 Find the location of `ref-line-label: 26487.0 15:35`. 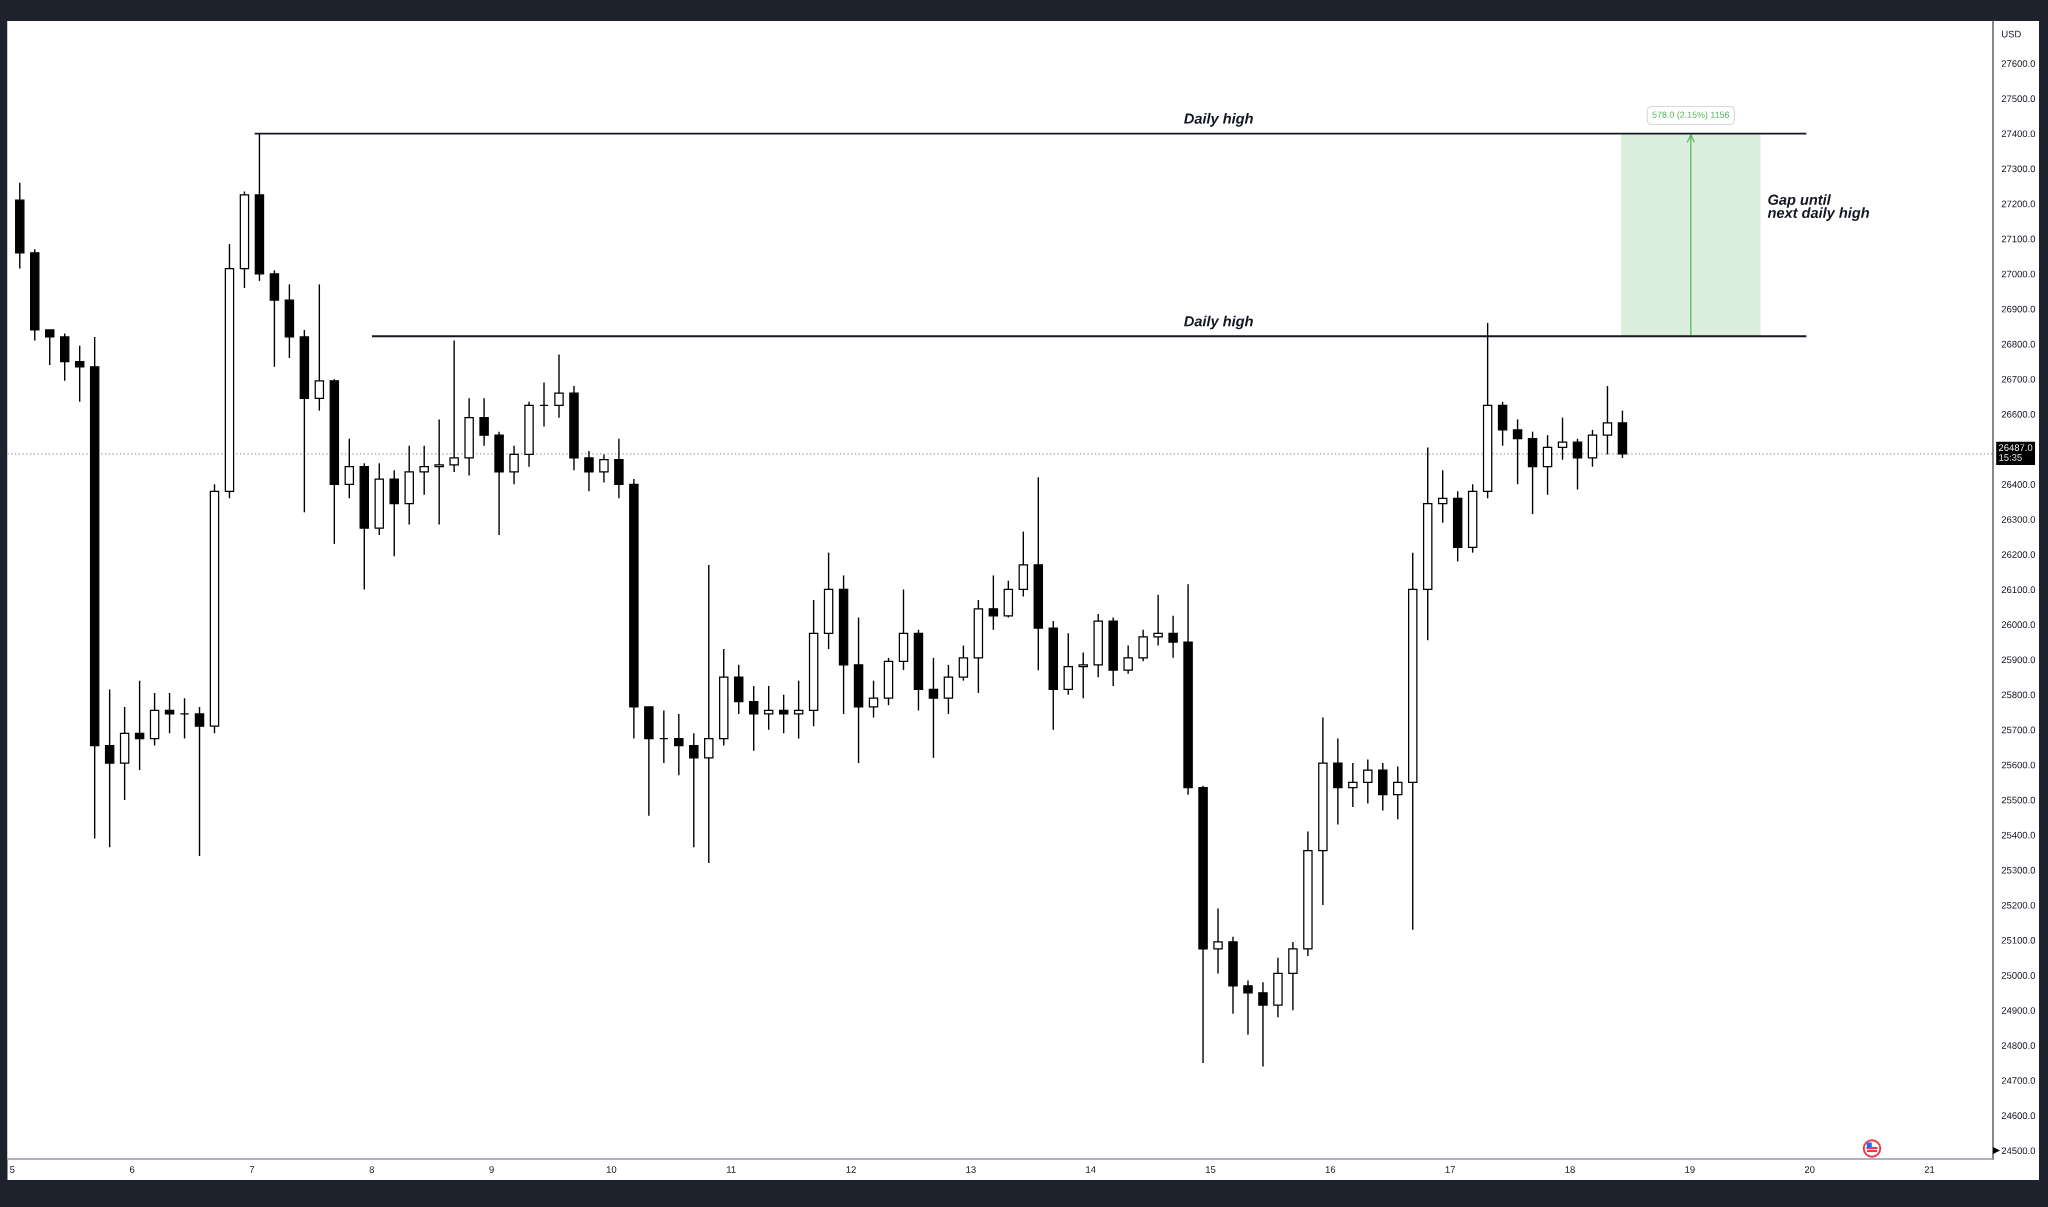

ref-line-label: 26487.0 15:35 is located at coordinates (2016, 452).